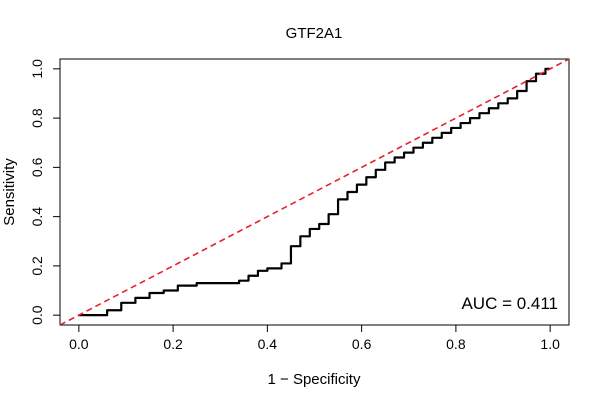  What do you see at coordinates (173, 344) in the screenshot?
I see `x-tick-label: 0.2` at bounding box center [173, 344].